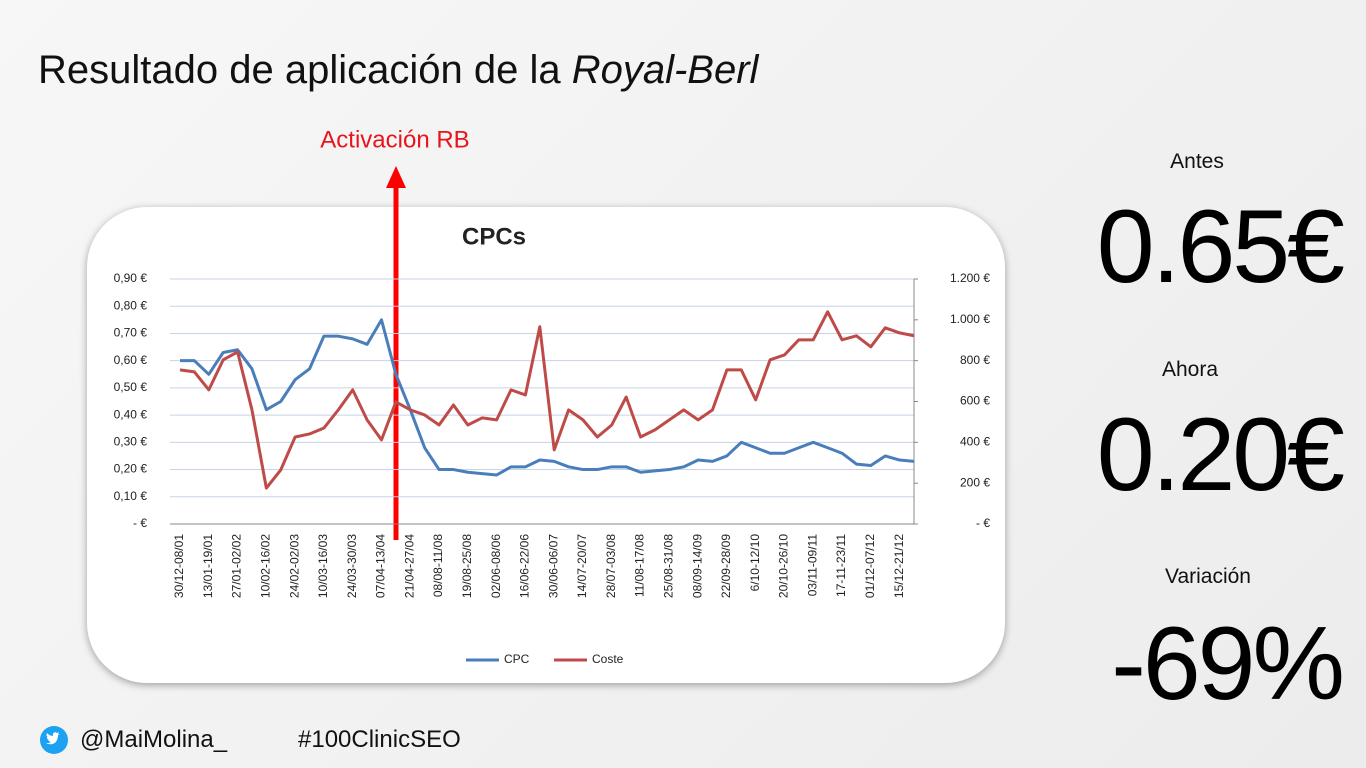 This screenshot has height=768, width=1366. I want to click on legend-label: Coste, so click(608, 659).